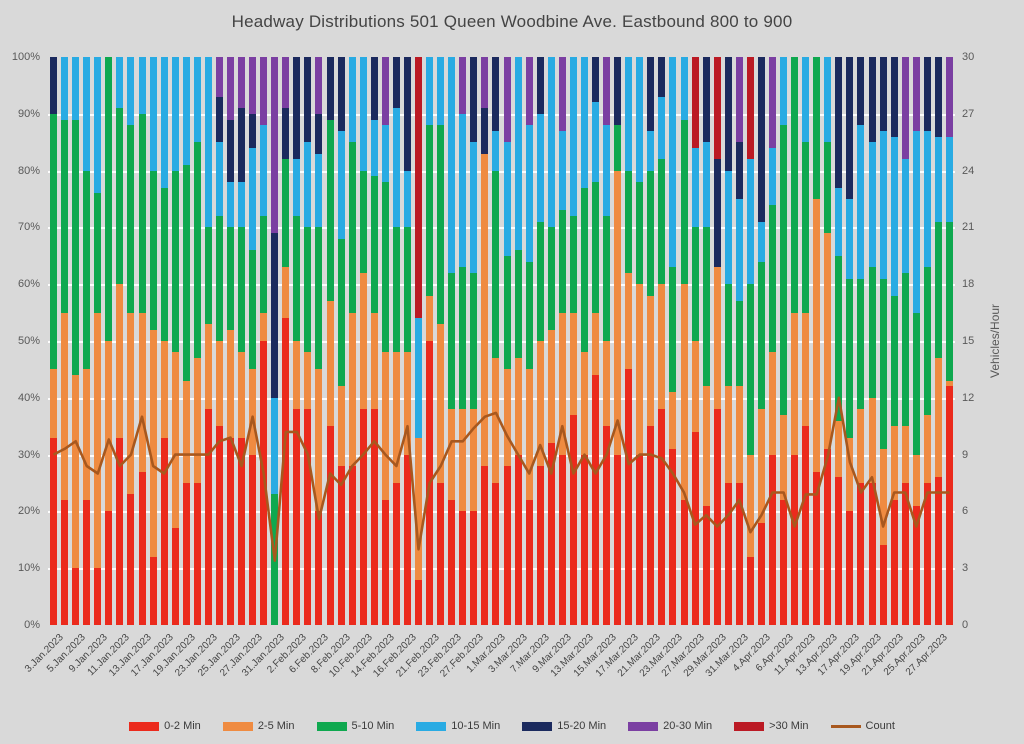 The height and width of the screenshot is (744, 1024). I want to click on bar-24.Apr.2023, so click(905, 341).